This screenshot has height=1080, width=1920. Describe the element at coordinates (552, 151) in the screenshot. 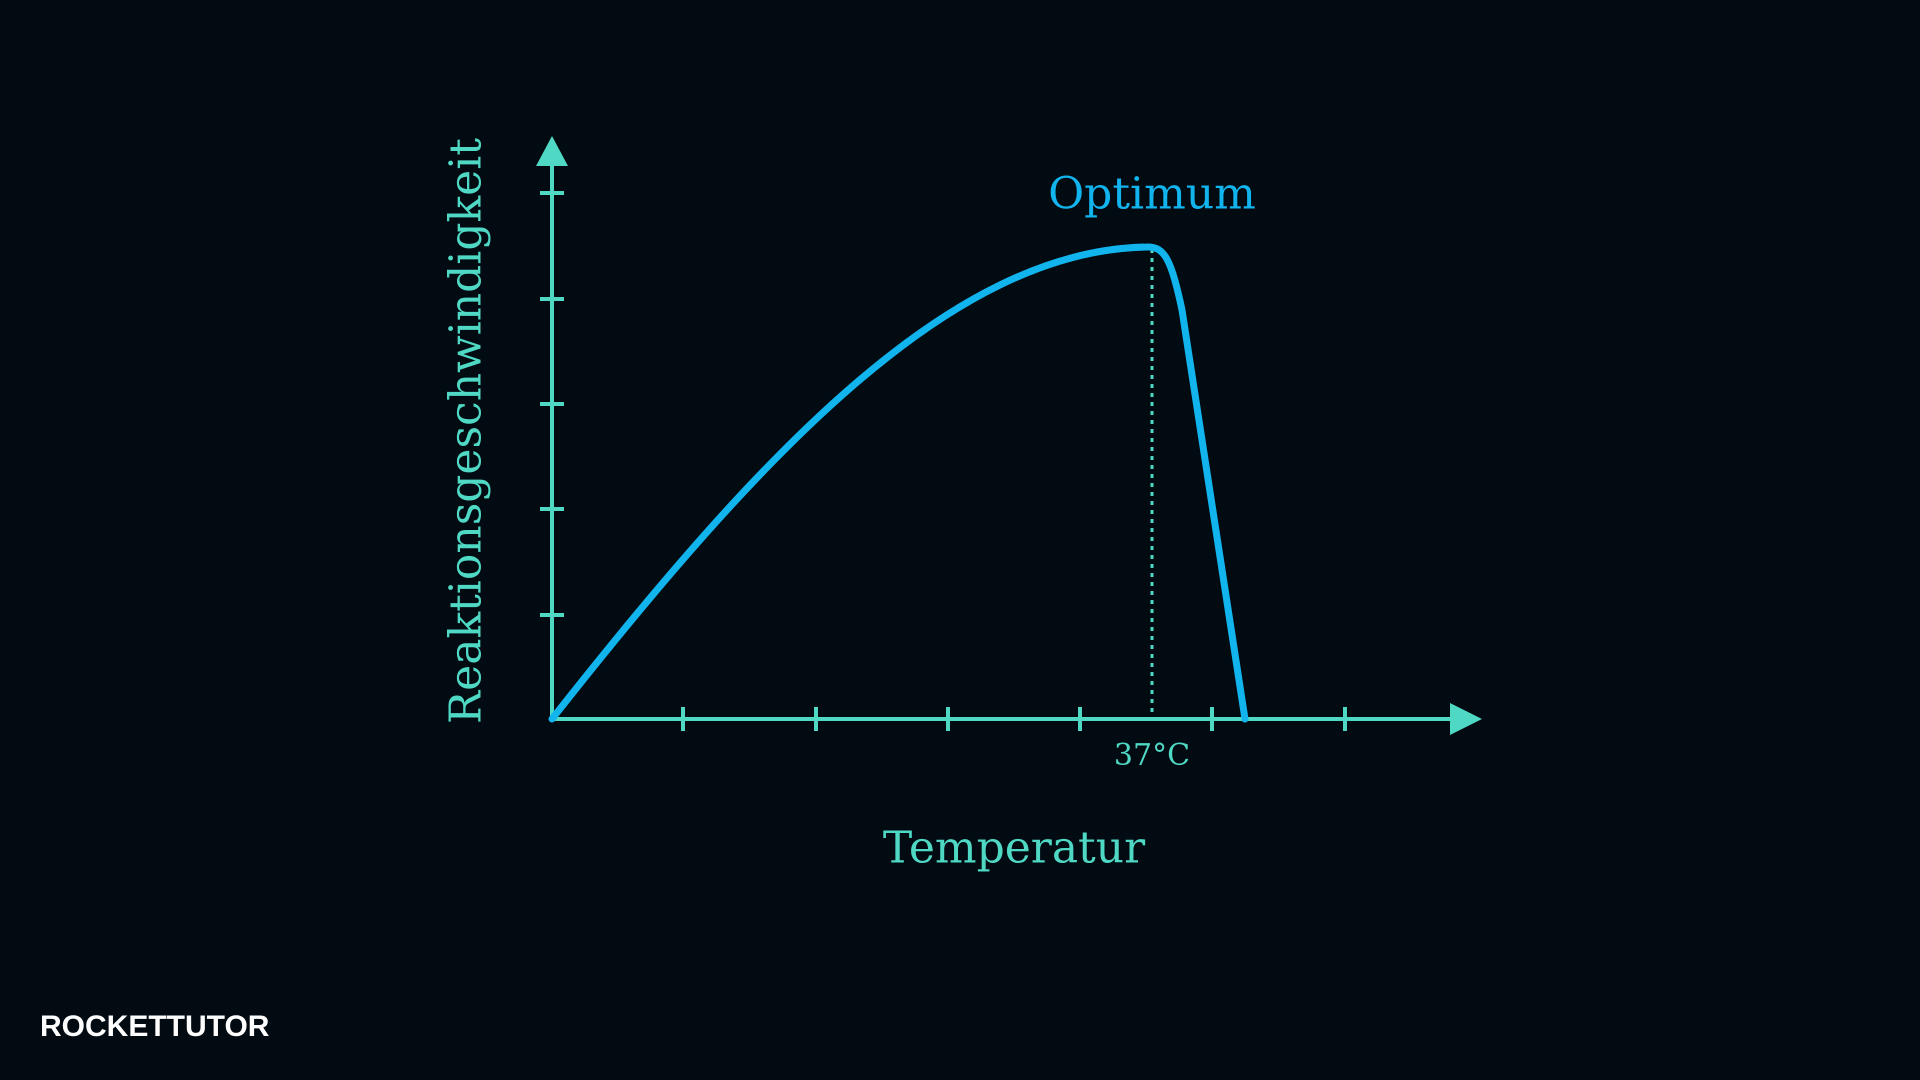

I see `y-arrow` at that location.